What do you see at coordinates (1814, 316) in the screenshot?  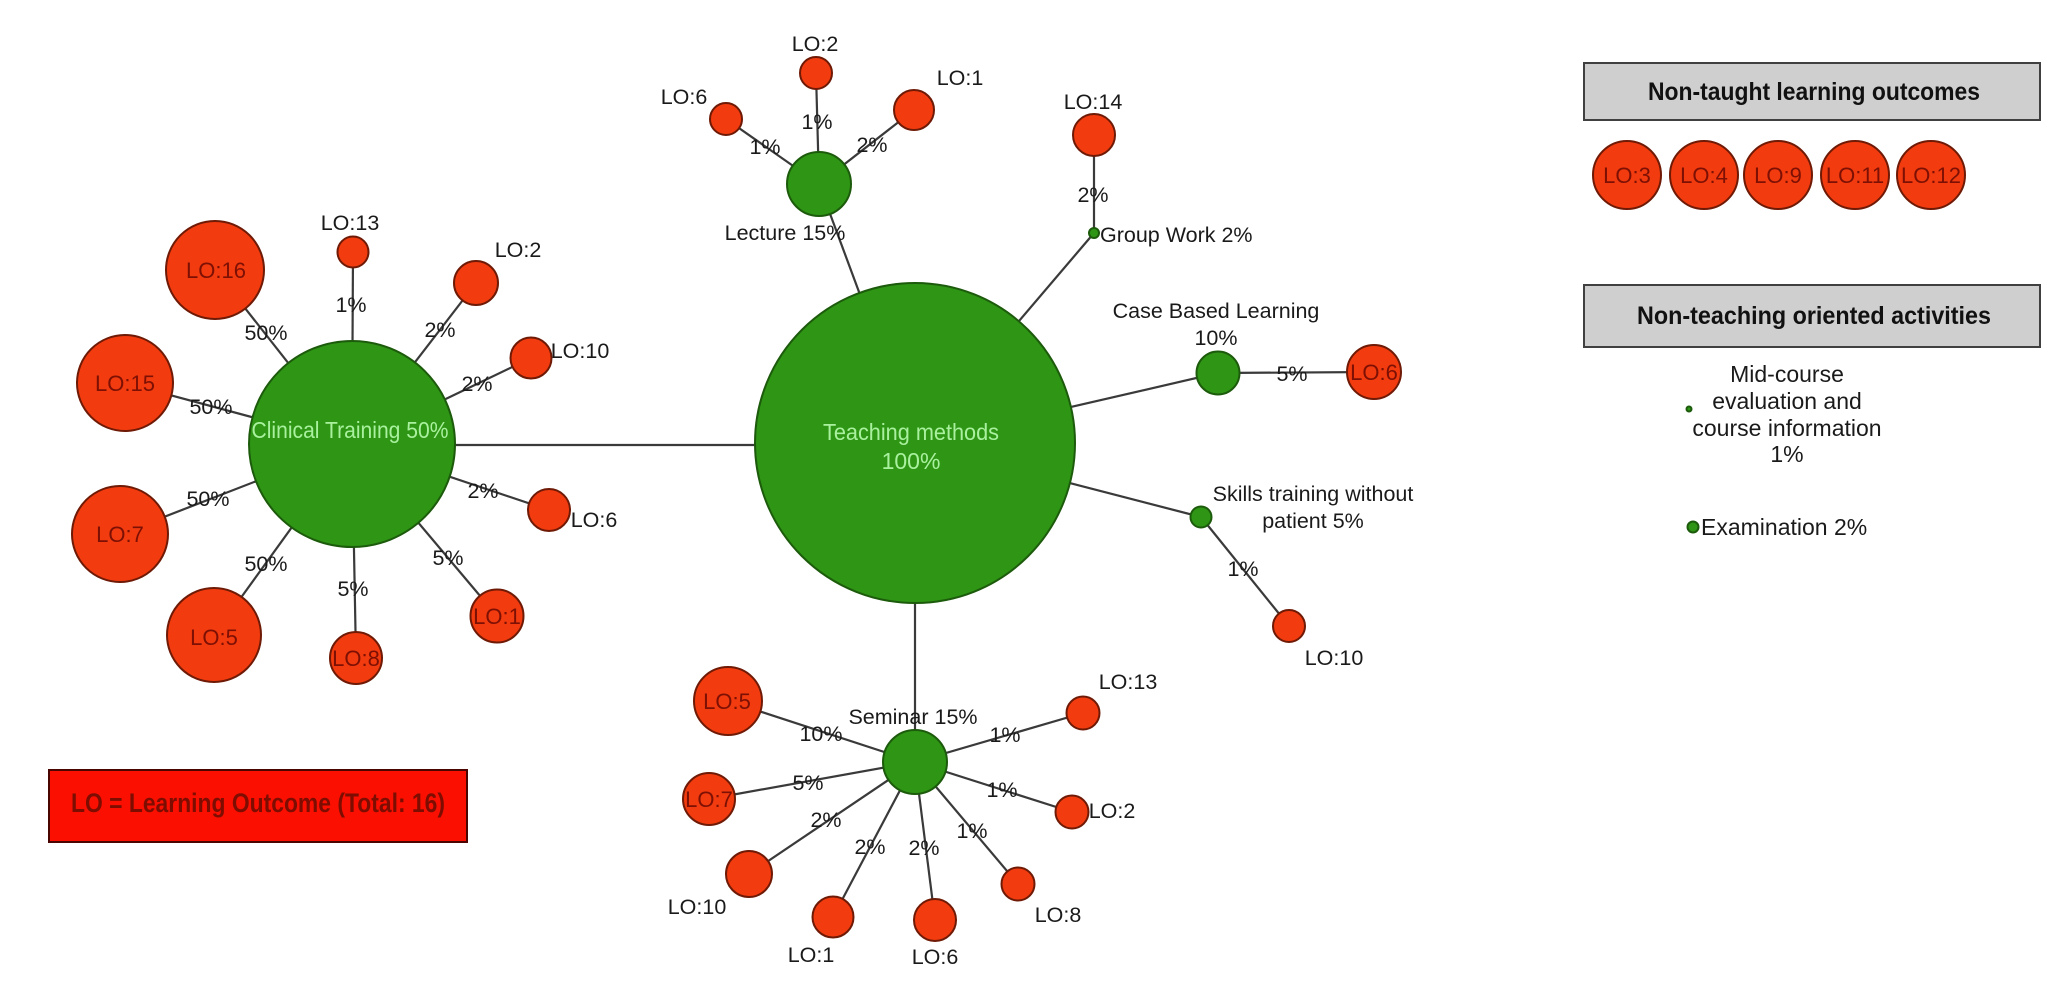 I see `svg-text:Non-teaching oriented activiti: Non-teaching oriented activities` at bounding box center [1814, 316].